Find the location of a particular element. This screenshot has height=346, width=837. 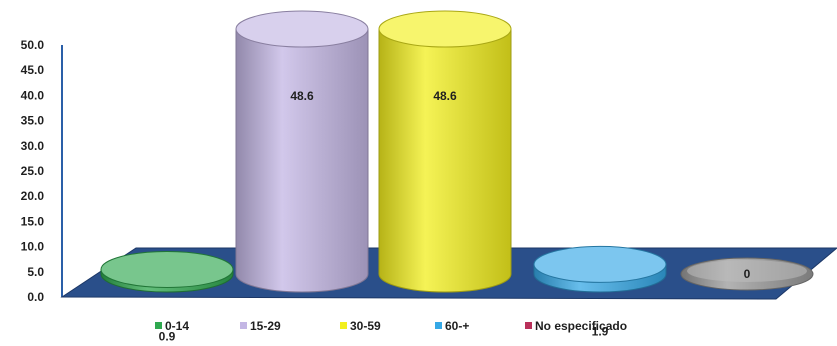

legend-item: 30-59 is located at coordinates (360, 326).